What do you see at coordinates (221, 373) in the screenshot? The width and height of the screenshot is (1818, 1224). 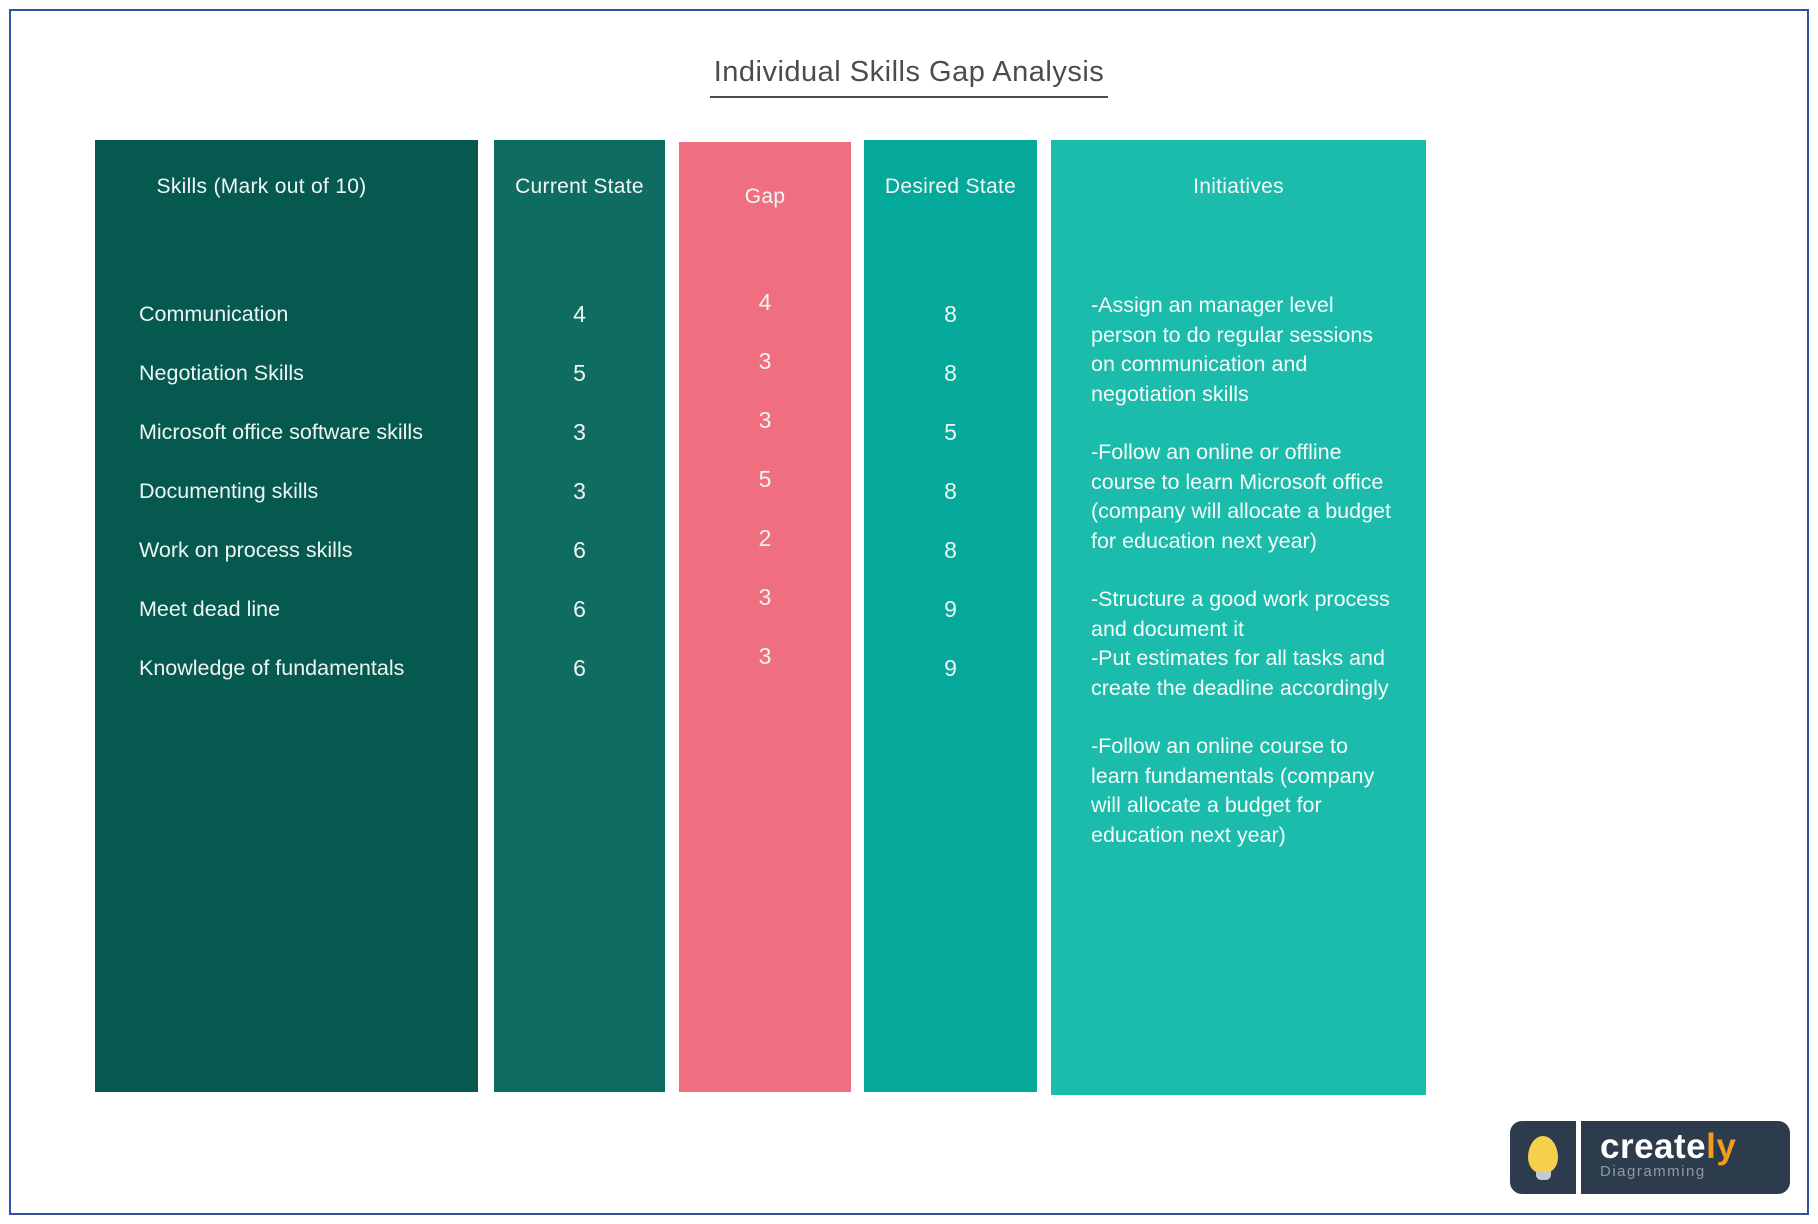 I see `skill-label: Negotiation Skills` at bounding box center [221, 373].